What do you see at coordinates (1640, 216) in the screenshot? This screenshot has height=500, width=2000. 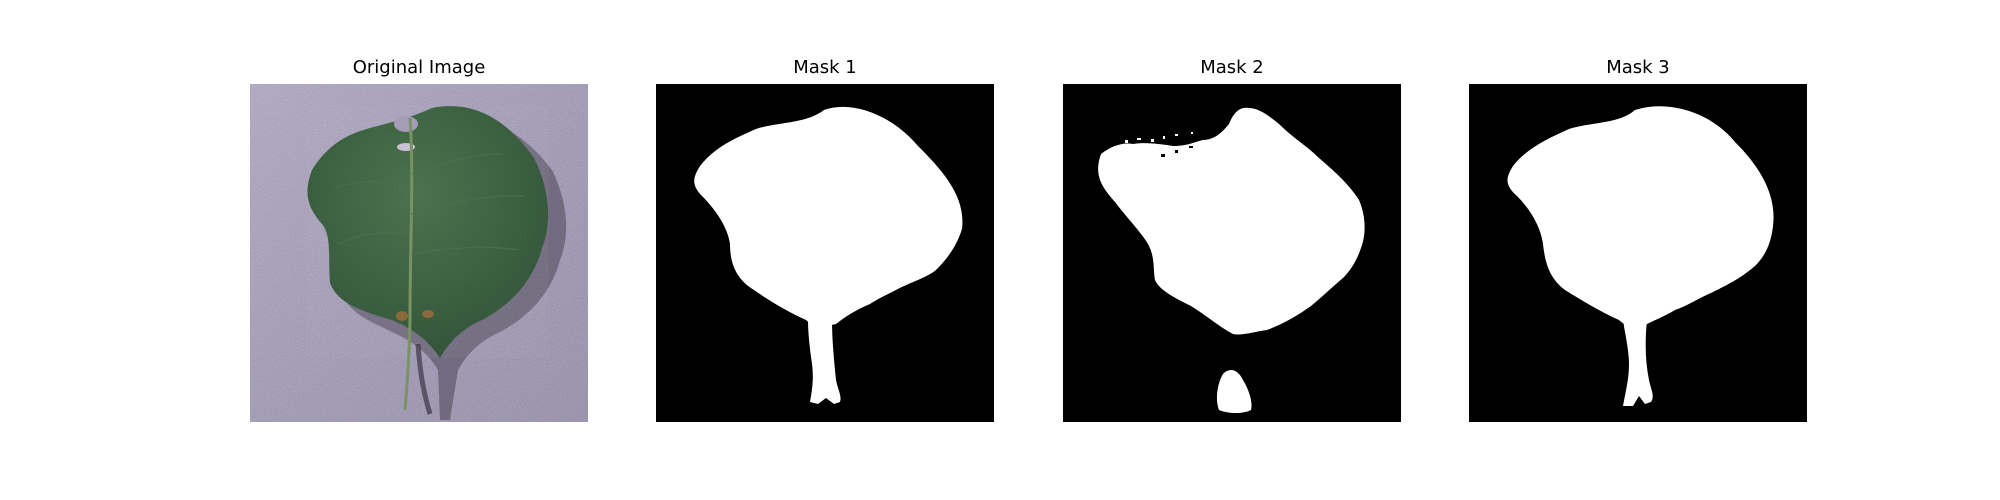 I see `mask-3-leaf-region` at bounding box center [1640, 216].